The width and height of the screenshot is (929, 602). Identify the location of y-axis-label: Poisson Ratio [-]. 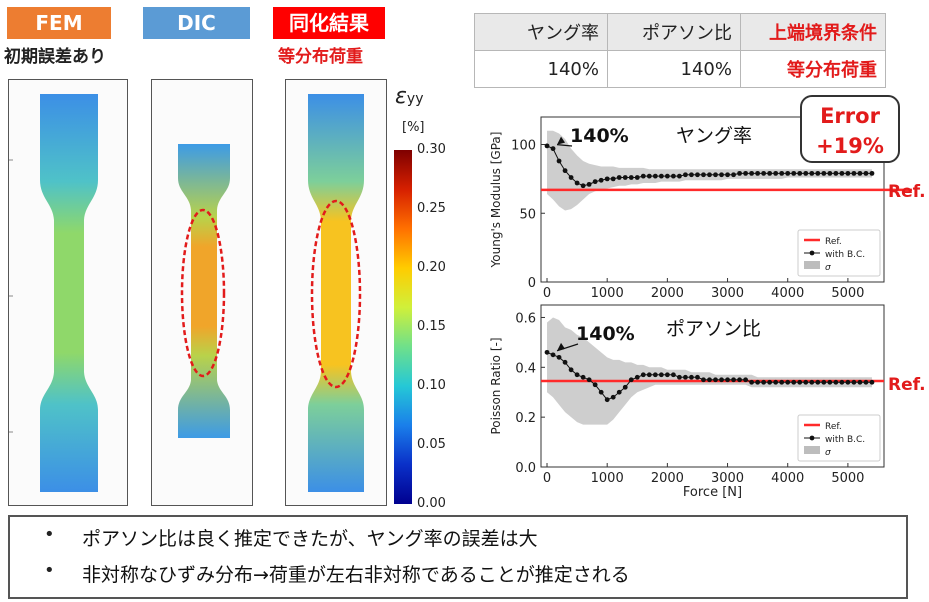
(496, 385).